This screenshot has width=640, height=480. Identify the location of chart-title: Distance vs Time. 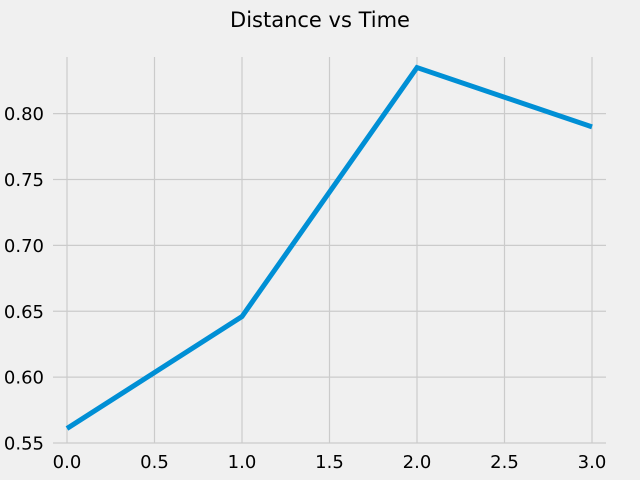
(320, 20).